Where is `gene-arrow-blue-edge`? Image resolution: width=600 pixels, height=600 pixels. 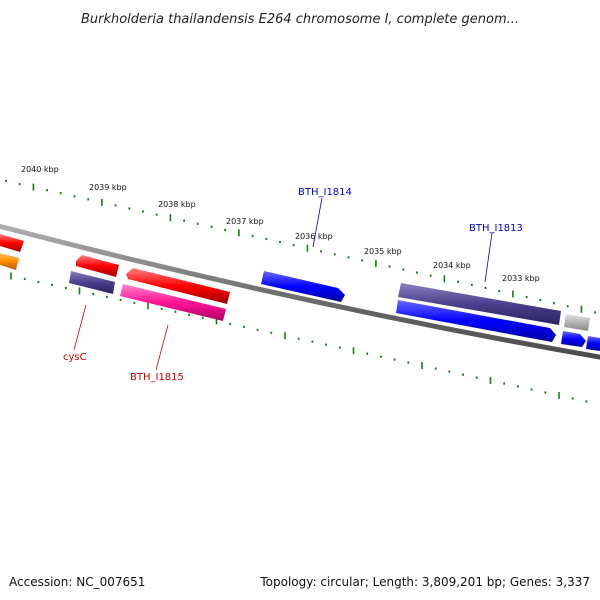 gene-arrow-blue-edge is located at coordinates (593, 343).